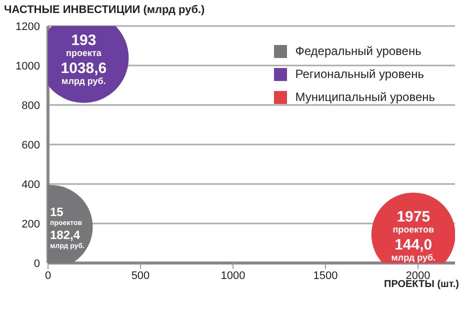 The image size is (465, 321). What do you see at coordinates (31, 184) in the screenshot?
I see `y-tick-label: 400` at bounding box center [31, 184].